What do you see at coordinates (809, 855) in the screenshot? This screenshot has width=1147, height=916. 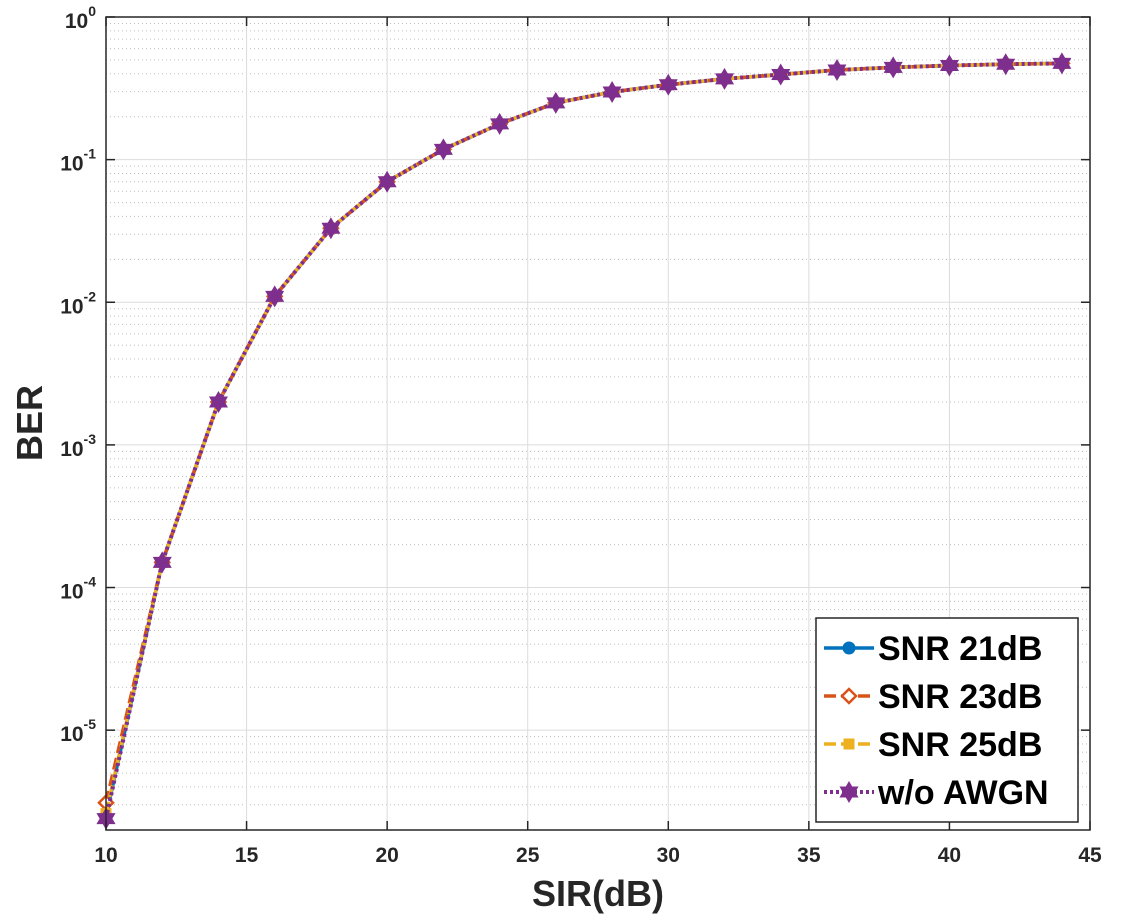 I see `x-tick-label: 35` at bounding box center [809, 855].